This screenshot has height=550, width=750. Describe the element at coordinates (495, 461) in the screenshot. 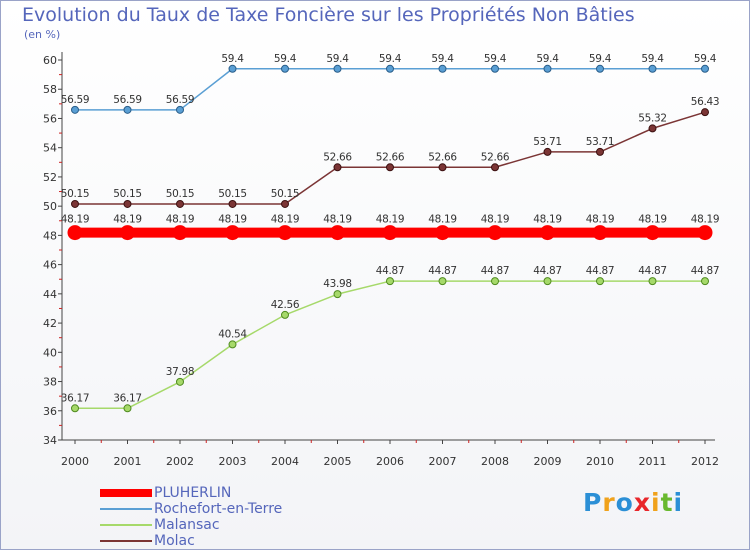

I see `x-tick-label: 2008` at that location.